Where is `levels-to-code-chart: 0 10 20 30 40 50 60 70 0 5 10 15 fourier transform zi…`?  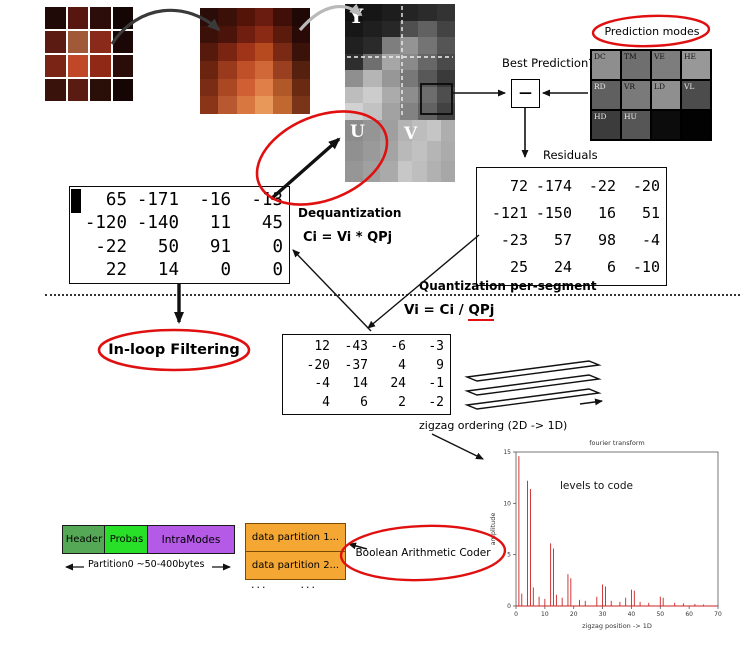
levels-to-code-chart: 0 10 20 30 40 50 60 70 0 5 10 15 fourier transform zi… is located at coordinates (605, 534).